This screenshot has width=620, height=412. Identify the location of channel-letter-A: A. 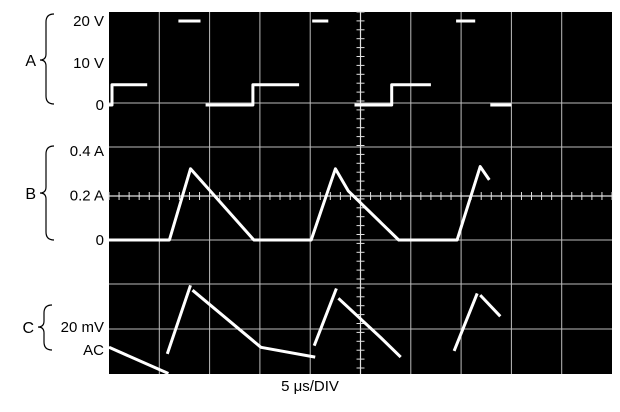
(30, 61).